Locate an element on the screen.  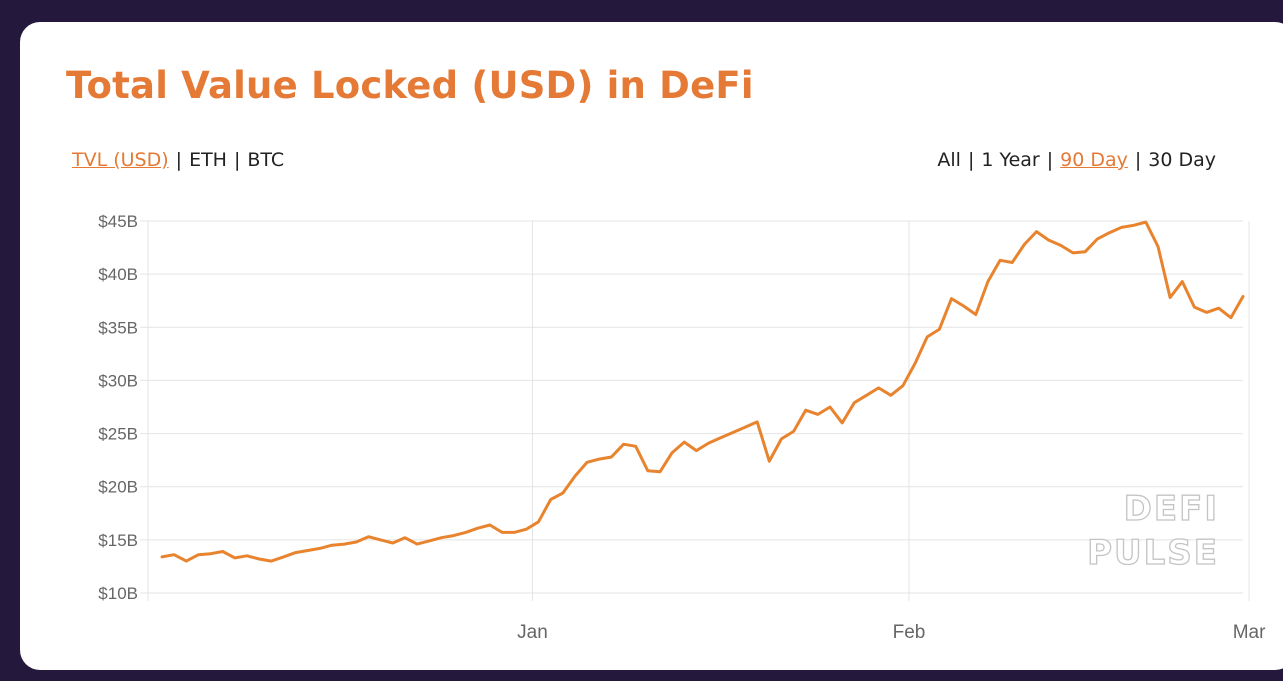
y-tick-label: $25B is located at coordinates (118, 434).